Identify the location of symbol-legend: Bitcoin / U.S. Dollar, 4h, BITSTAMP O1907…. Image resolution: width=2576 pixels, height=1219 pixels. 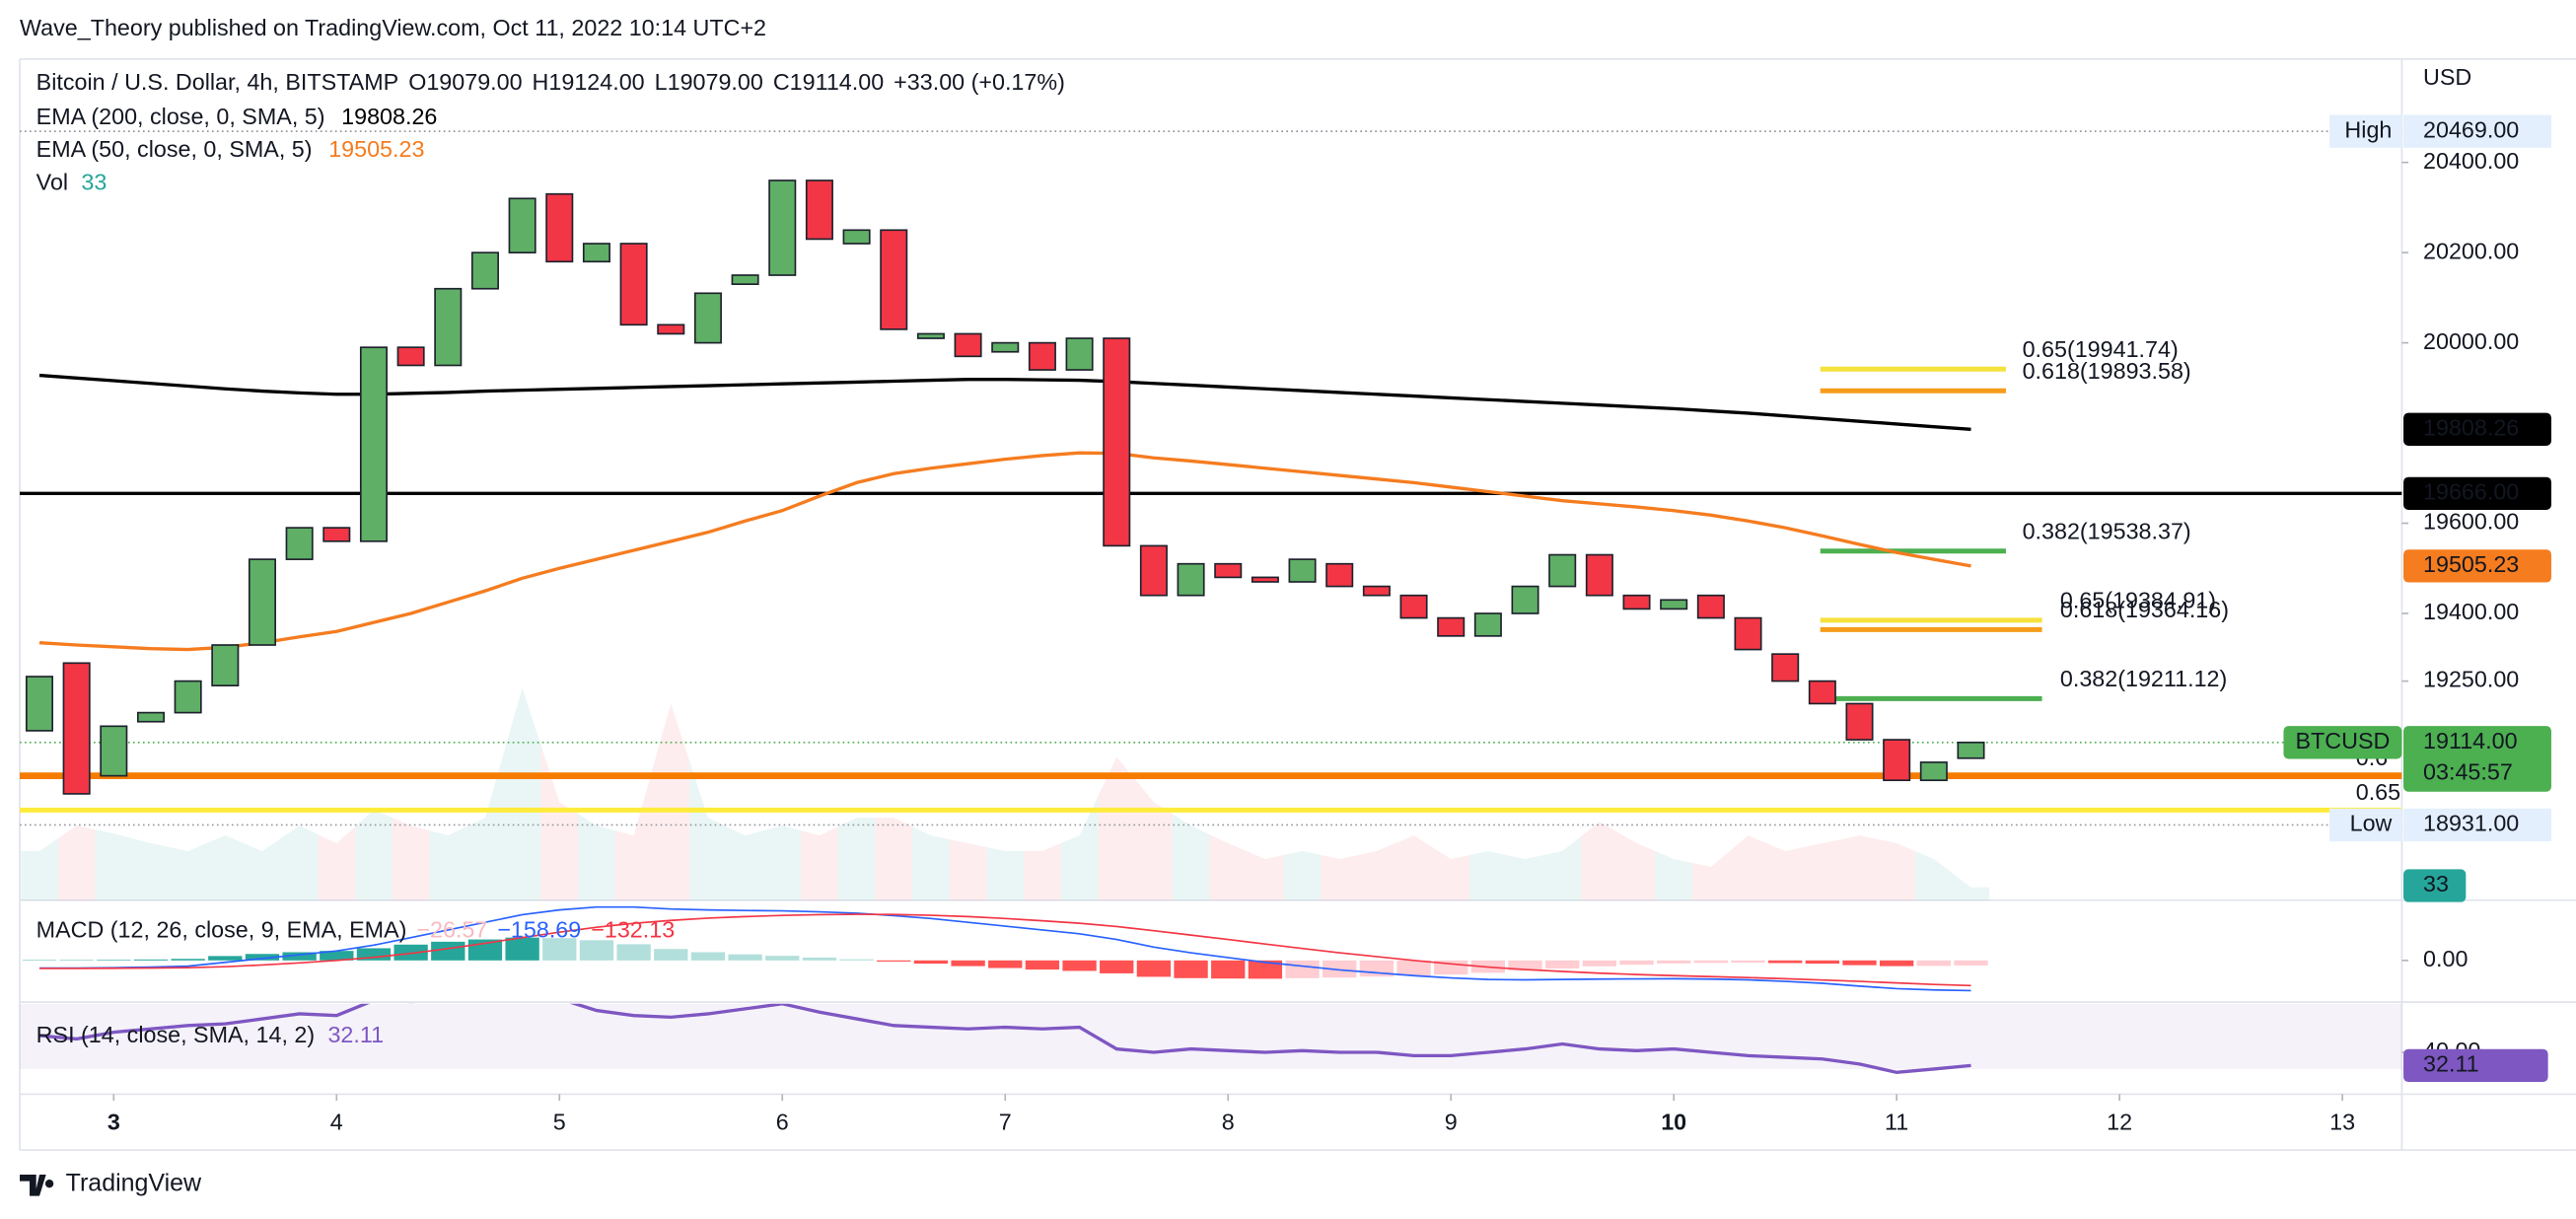
(550, 82).